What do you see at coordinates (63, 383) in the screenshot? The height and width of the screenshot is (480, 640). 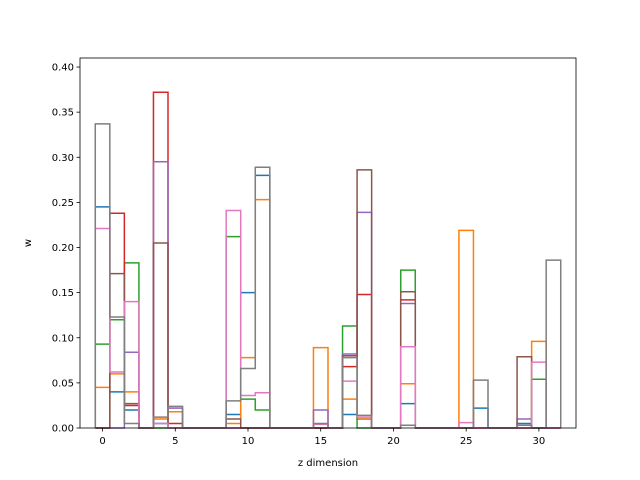 I see `y-tick-label: 0.05` at bounding box center [63, 383].